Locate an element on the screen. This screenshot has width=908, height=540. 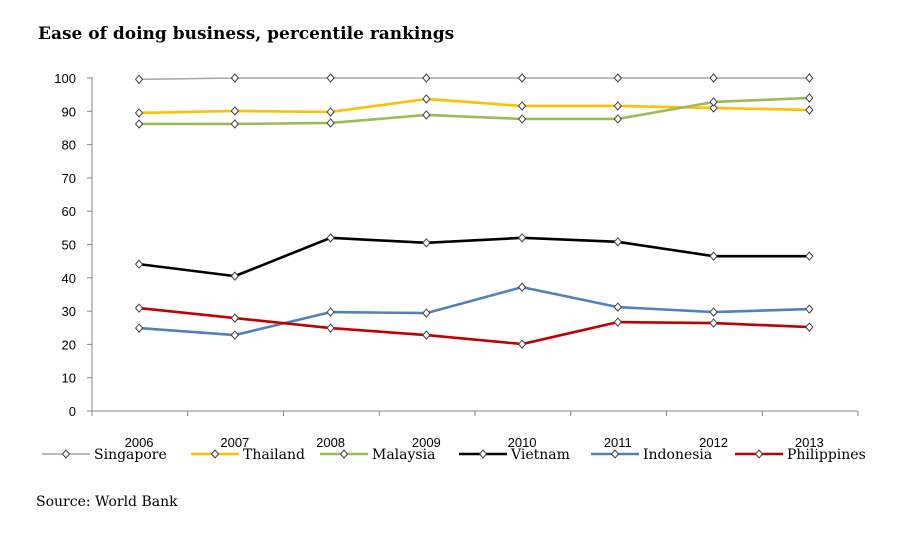
legend-label-vietnam: Vietnam is located at coordinates (540, 455).